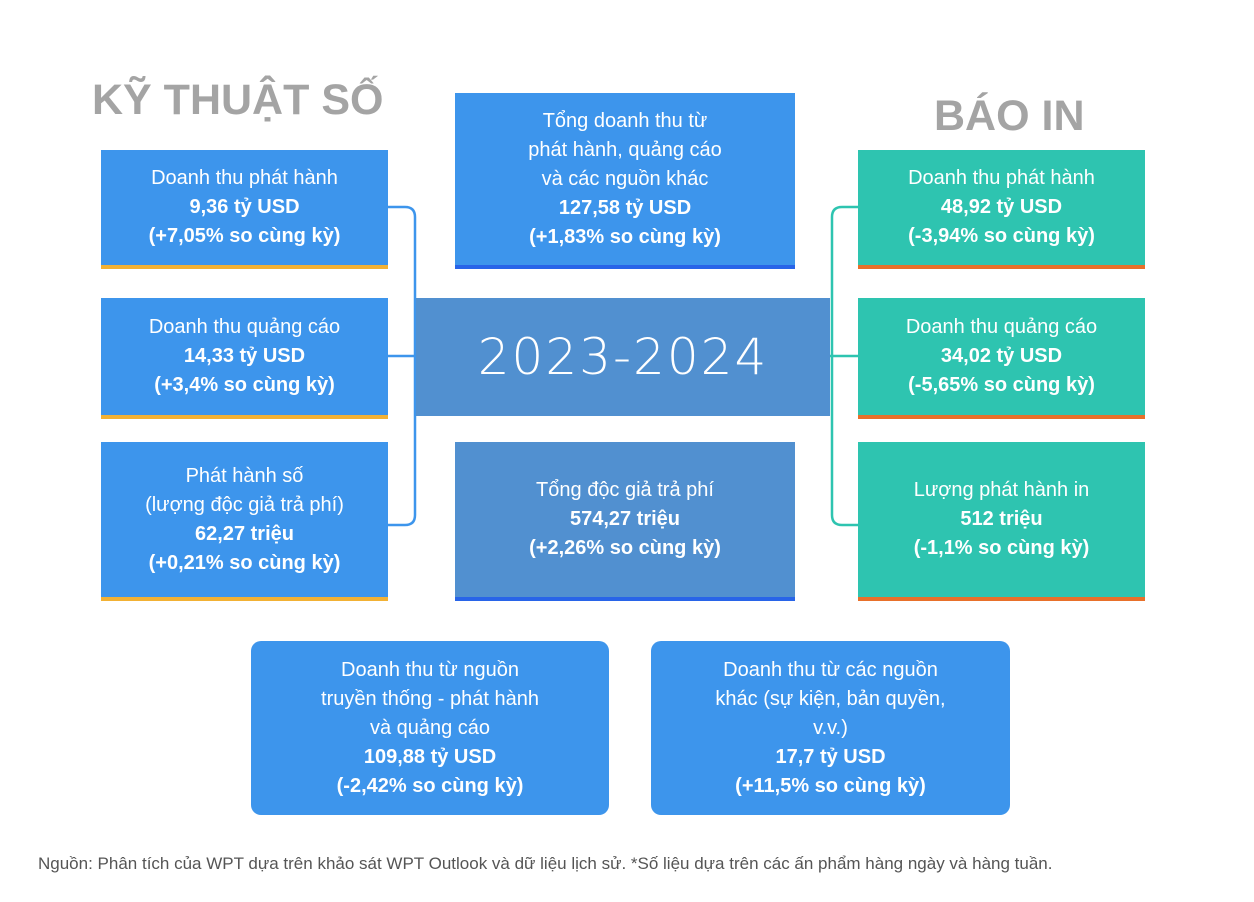  Describe the element at coordinates (244, 385) in the screenshot. I see `box-change: (+3,4% so cùng kỳ)` at that location.